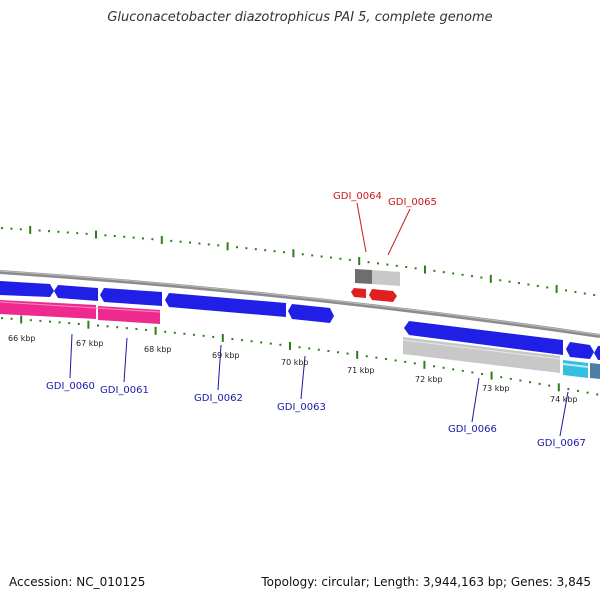 This screenshot has width=600, height=600. Describe the element at coordinates (301, 407) in the screenshot. I see `gene-label: GDI_0063` at that location.